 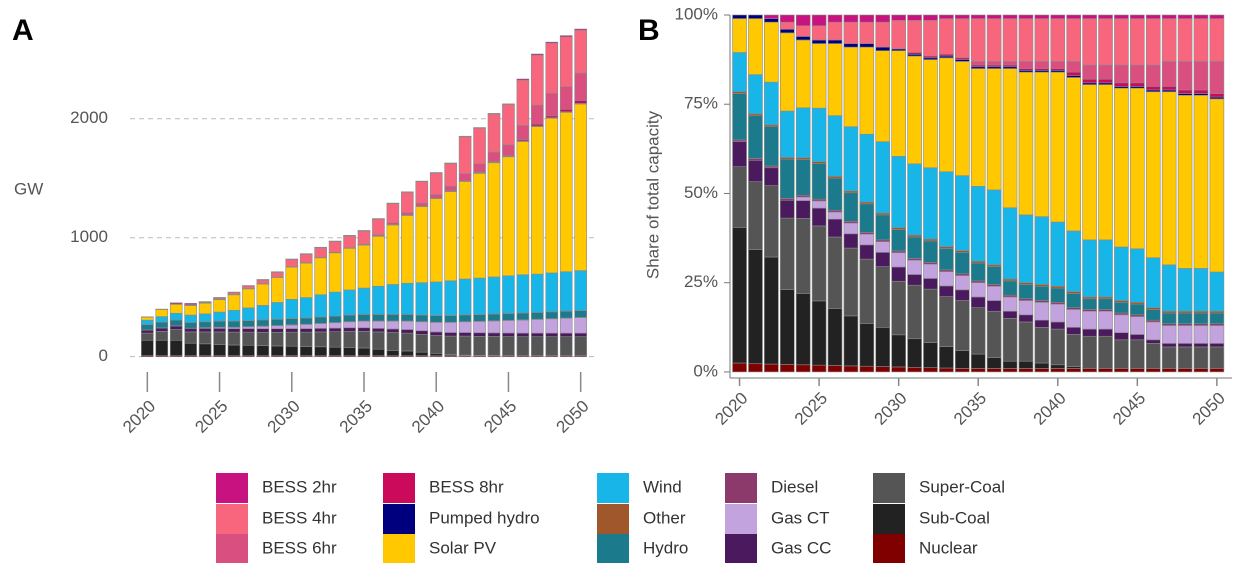 I want to click on x-tick-label: 2020, so click(x=139, y=417).